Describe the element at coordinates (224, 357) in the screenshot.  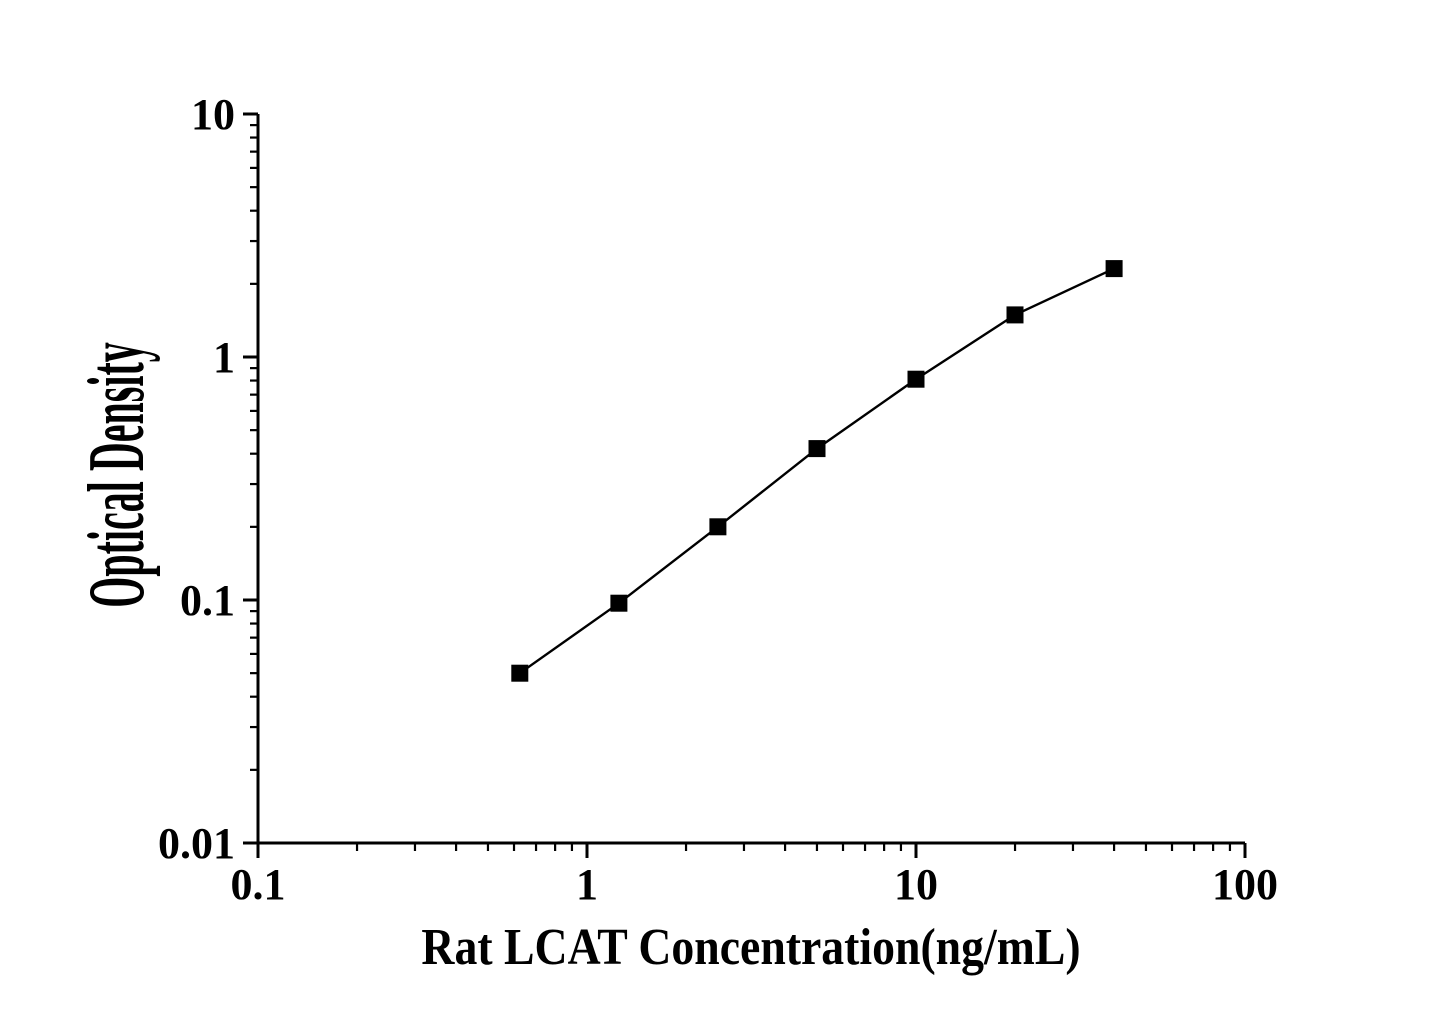
I see `y-tick-label: 1` at that location.